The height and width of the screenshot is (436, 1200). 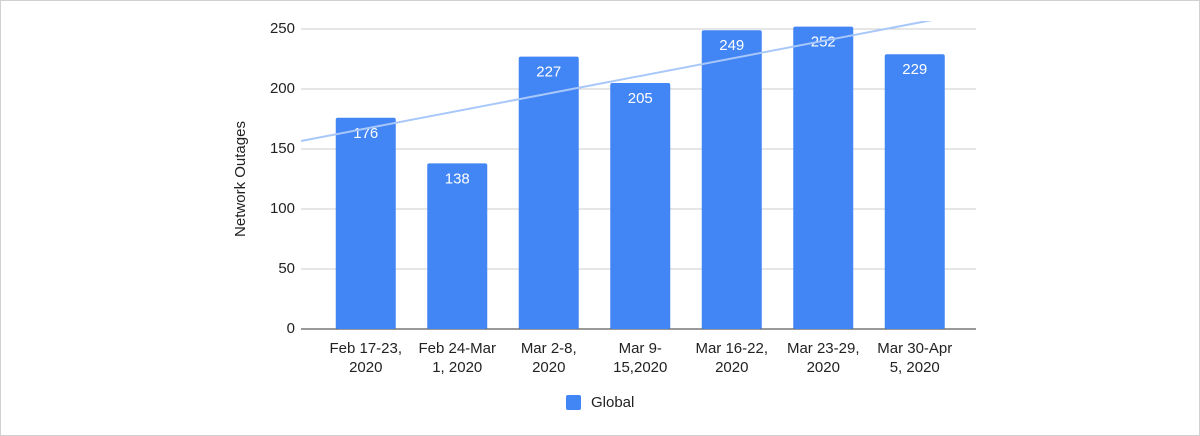 What do you see at coordinates (731, 45) in the screenshot?
I see `value-label: 249` at bounding box center [731, 45].